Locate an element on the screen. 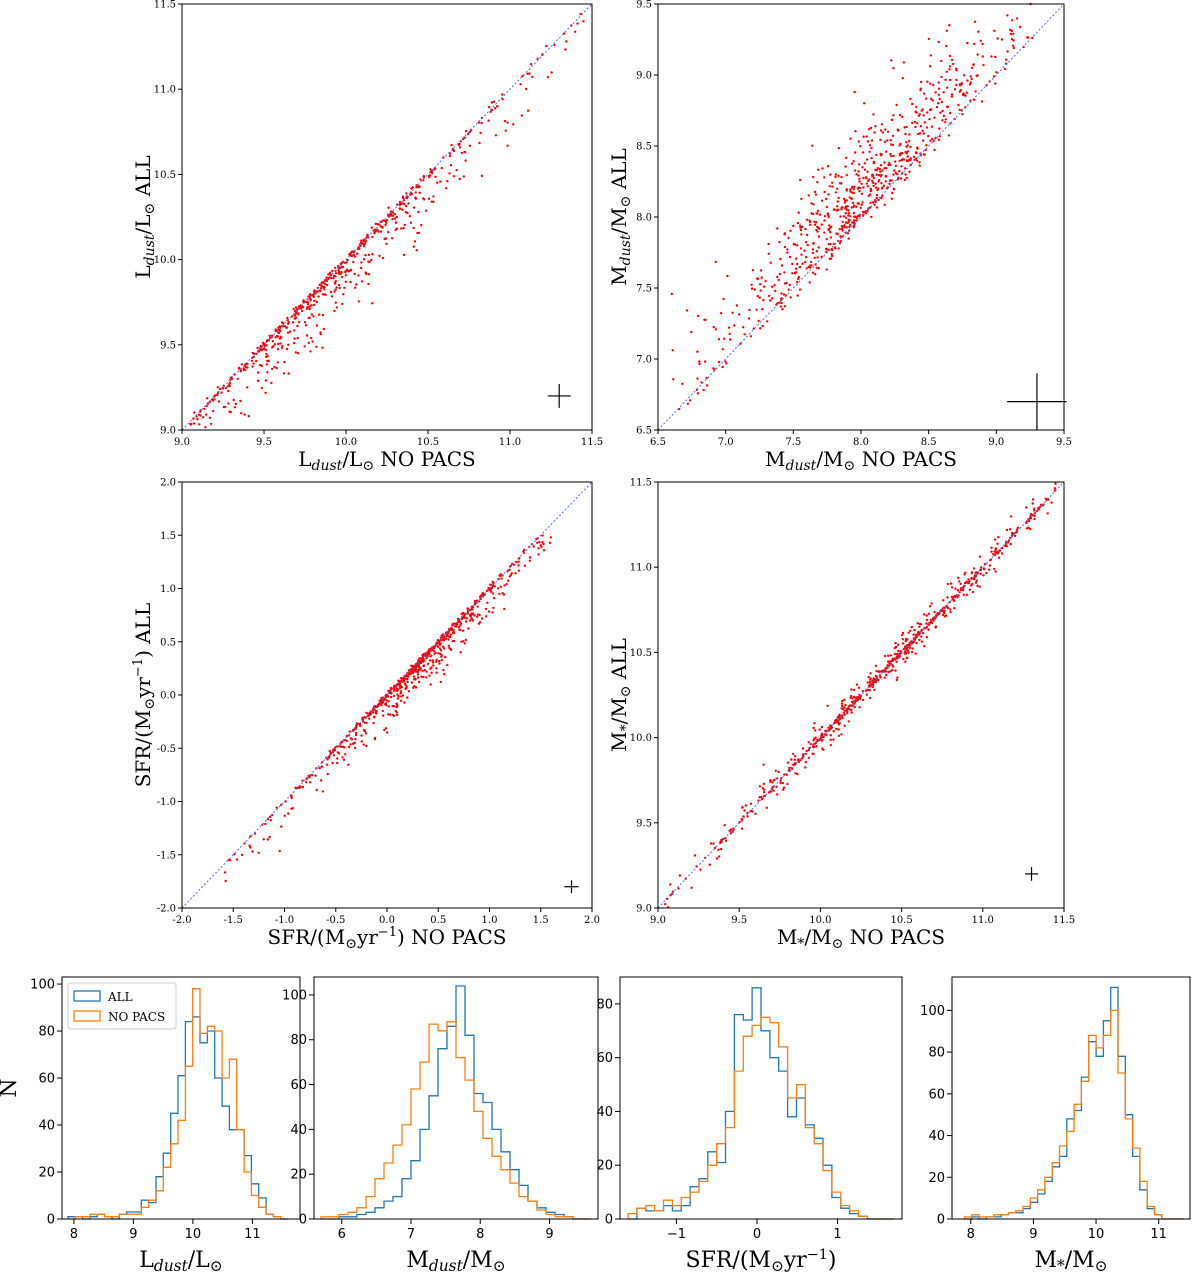 The width and height of the screenshot is (1200, 1274). legend-label: ALL is located at coordinates (120, 997).